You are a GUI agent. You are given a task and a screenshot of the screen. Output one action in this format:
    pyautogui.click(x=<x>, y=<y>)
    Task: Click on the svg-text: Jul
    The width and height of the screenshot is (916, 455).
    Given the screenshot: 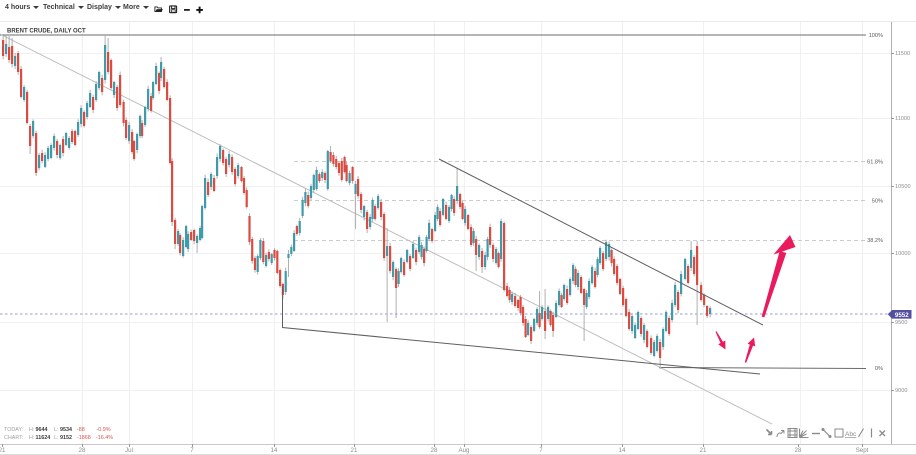 What is the action you would take?
    pyautogui.click(x=129, y=450)
    